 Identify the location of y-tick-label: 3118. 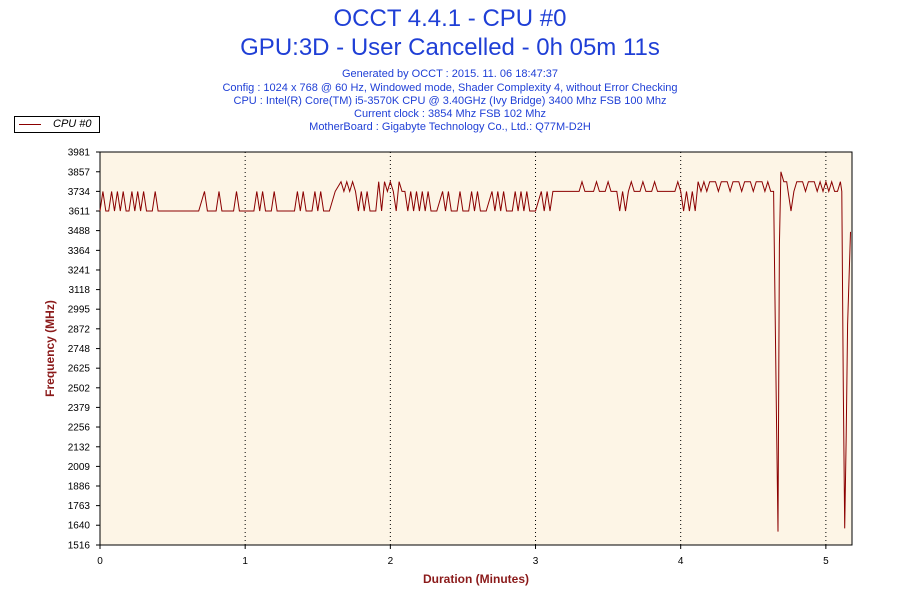
(79, 290).